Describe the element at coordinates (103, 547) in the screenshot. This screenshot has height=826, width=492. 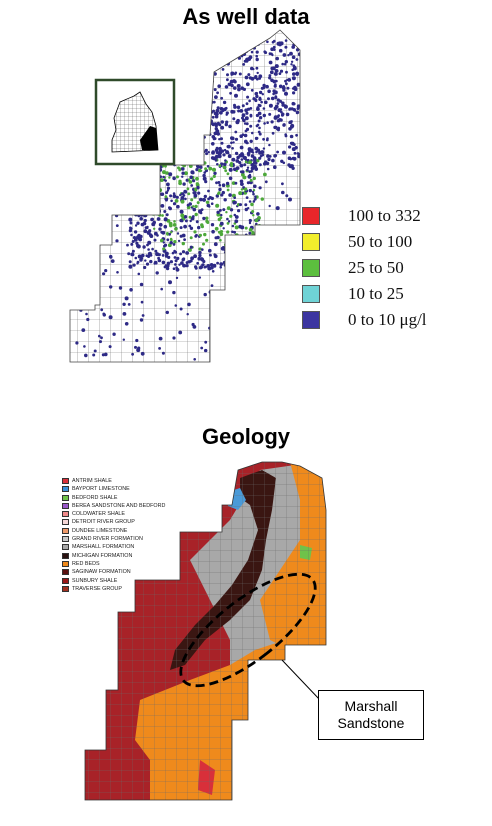
I see `legend-label: MARSHALL FORMATION` at that location.